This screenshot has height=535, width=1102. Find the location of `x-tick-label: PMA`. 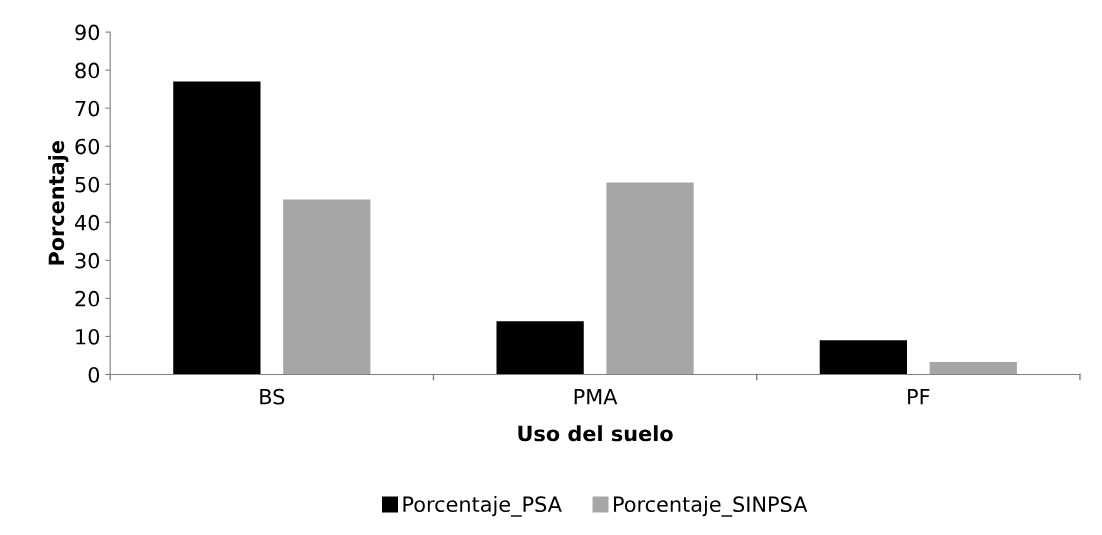

x-tick-label: PMA is located at coordinates (596, 397).